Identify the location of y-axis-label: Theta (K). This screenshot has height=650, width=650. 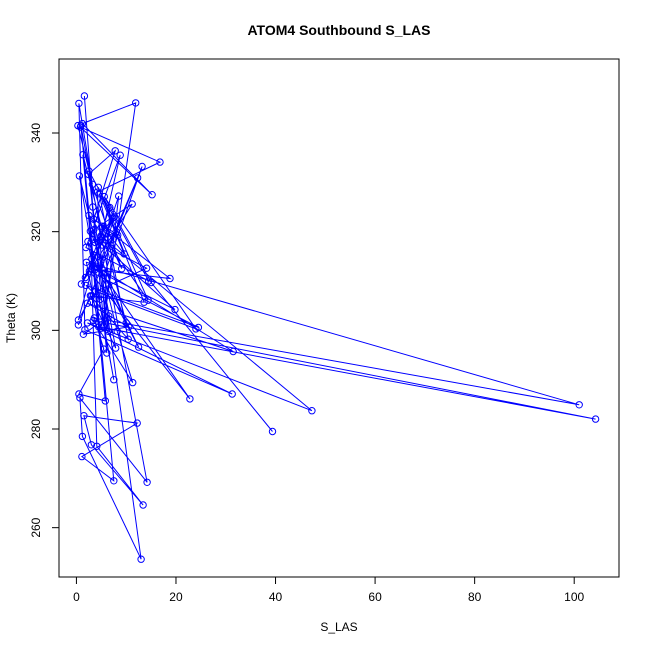
(11, 318).